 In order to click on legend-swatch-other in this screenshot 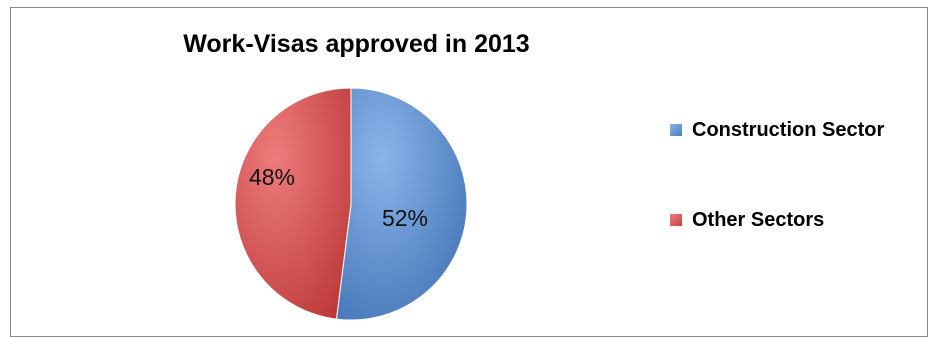, I will do `click(676, 220)`.